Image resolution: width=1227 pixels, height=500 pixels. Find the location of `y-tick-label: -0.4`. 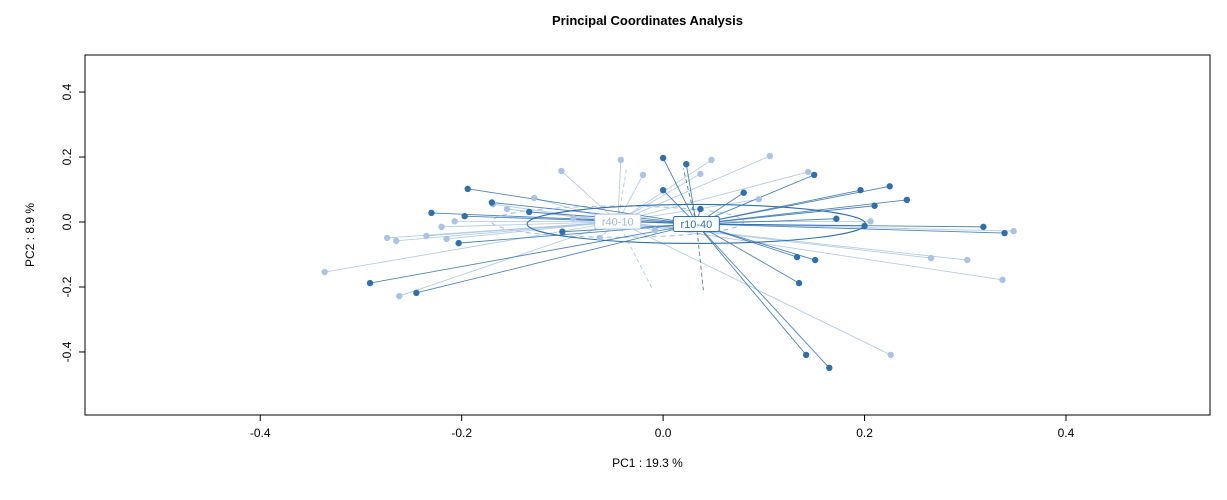

y-tick-label: -0.4 is located at coordinates (67, 351).